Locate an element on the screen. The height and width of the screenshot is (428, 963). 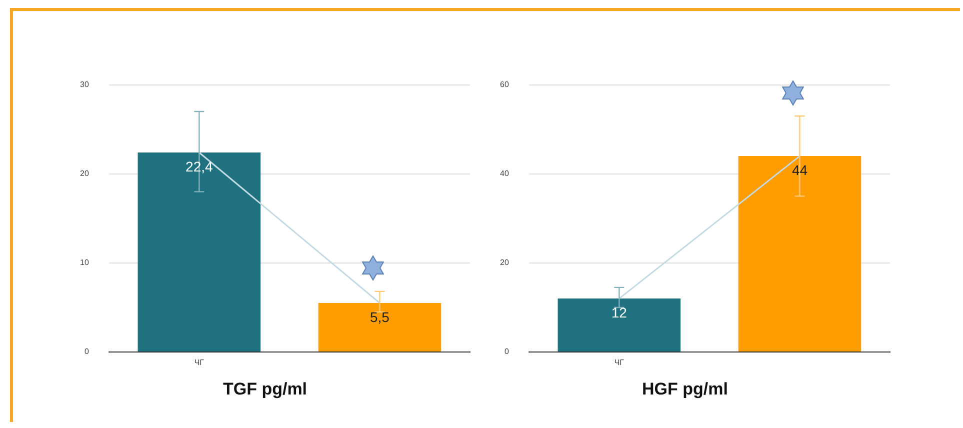
data-label: 5,5 is located at coordinates (380, 316).